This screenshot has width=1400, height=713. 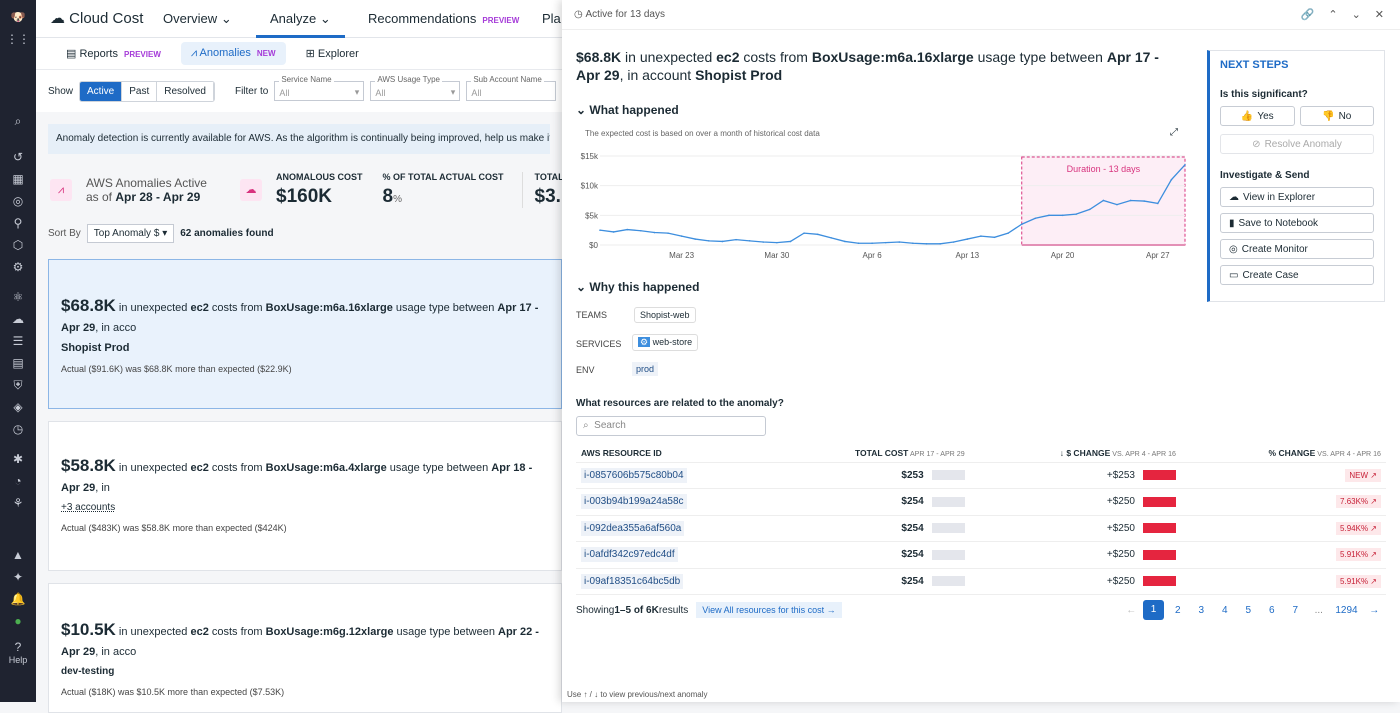 What do you see at coordinates (1374, 610) in the screenshot?
I see `next-page-icon: →` at bounding box center [1374, 610].